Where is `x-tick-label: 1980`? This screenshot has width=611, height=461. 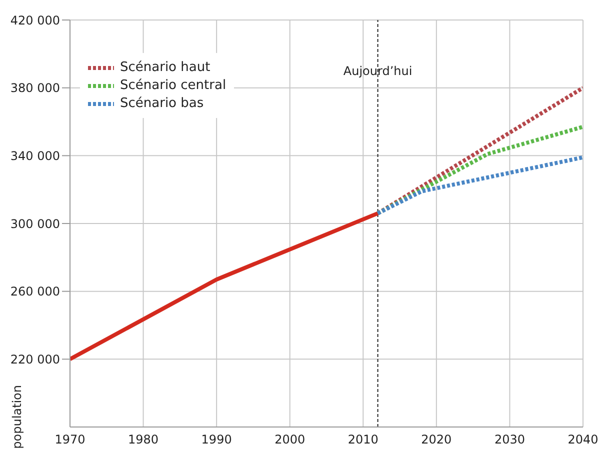
x-tick-label: 1980 is located at coordinates (143, 439).